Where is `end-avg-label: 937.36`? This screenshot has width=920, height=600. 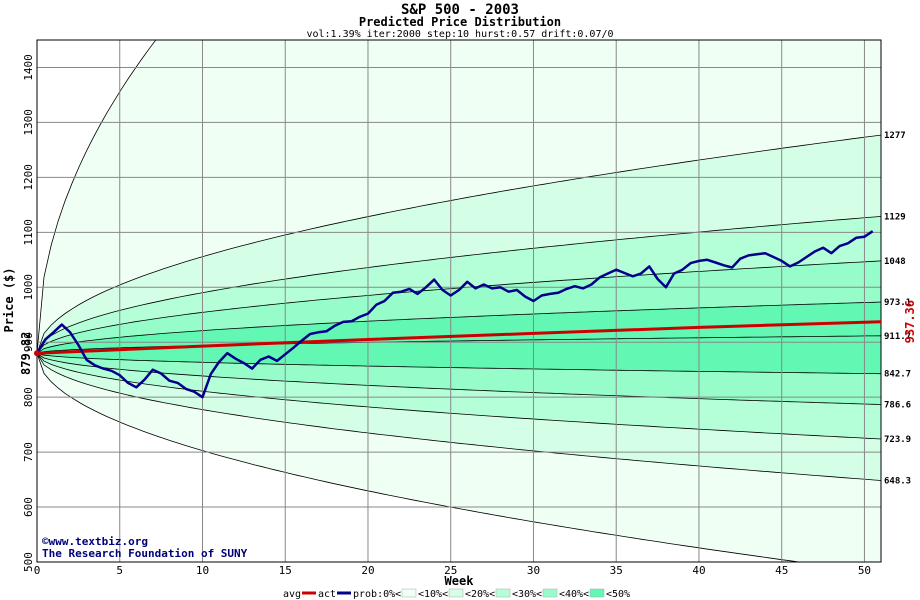
end-avg-label: 937.36 is located at coordinates (910, 321).